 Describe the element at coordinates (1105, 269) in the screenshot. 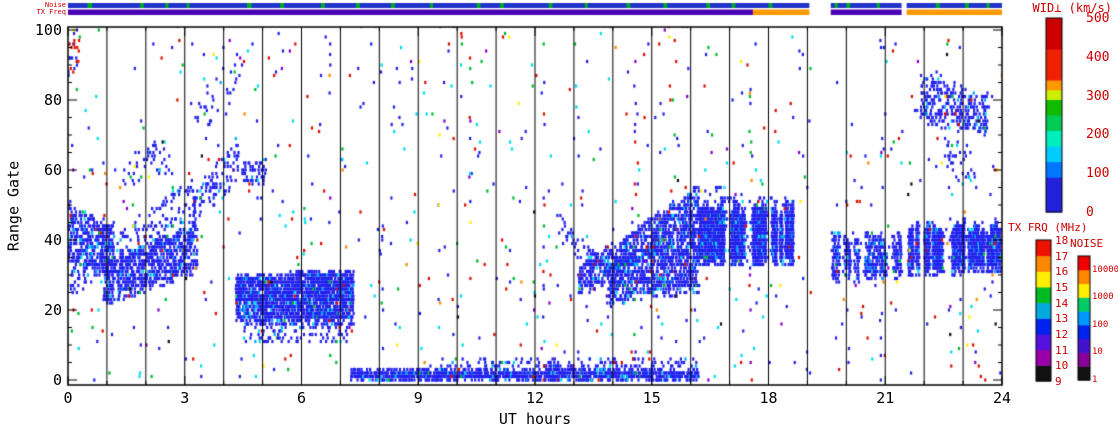

I see `noise-tick-label: 10000` at that location.